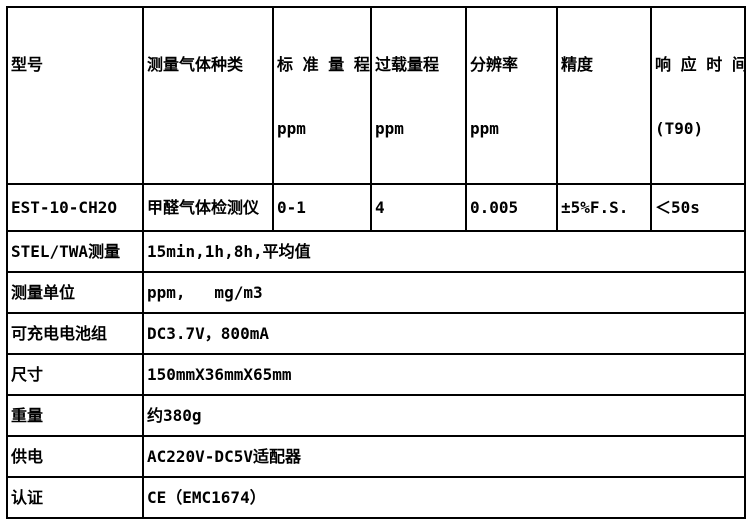 The height and width of the screenshot is (519, 750). I want to click on header-cell-response-time: 响 应 时 间 (T90), so click(698, 95).